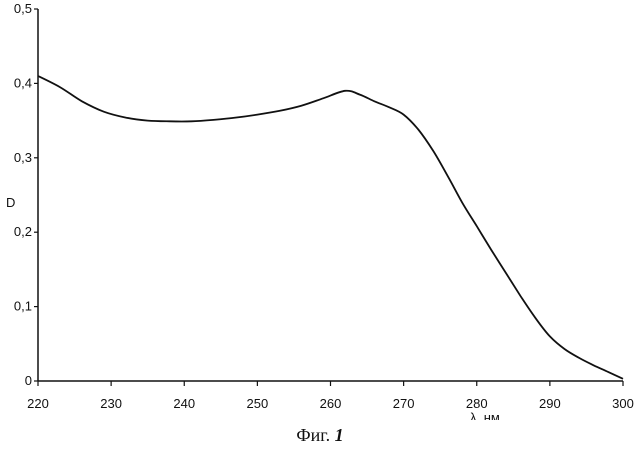 The width and height of the screenshot is (640, 460). I want to click on x-tick-label: 250, so click(258, 403).